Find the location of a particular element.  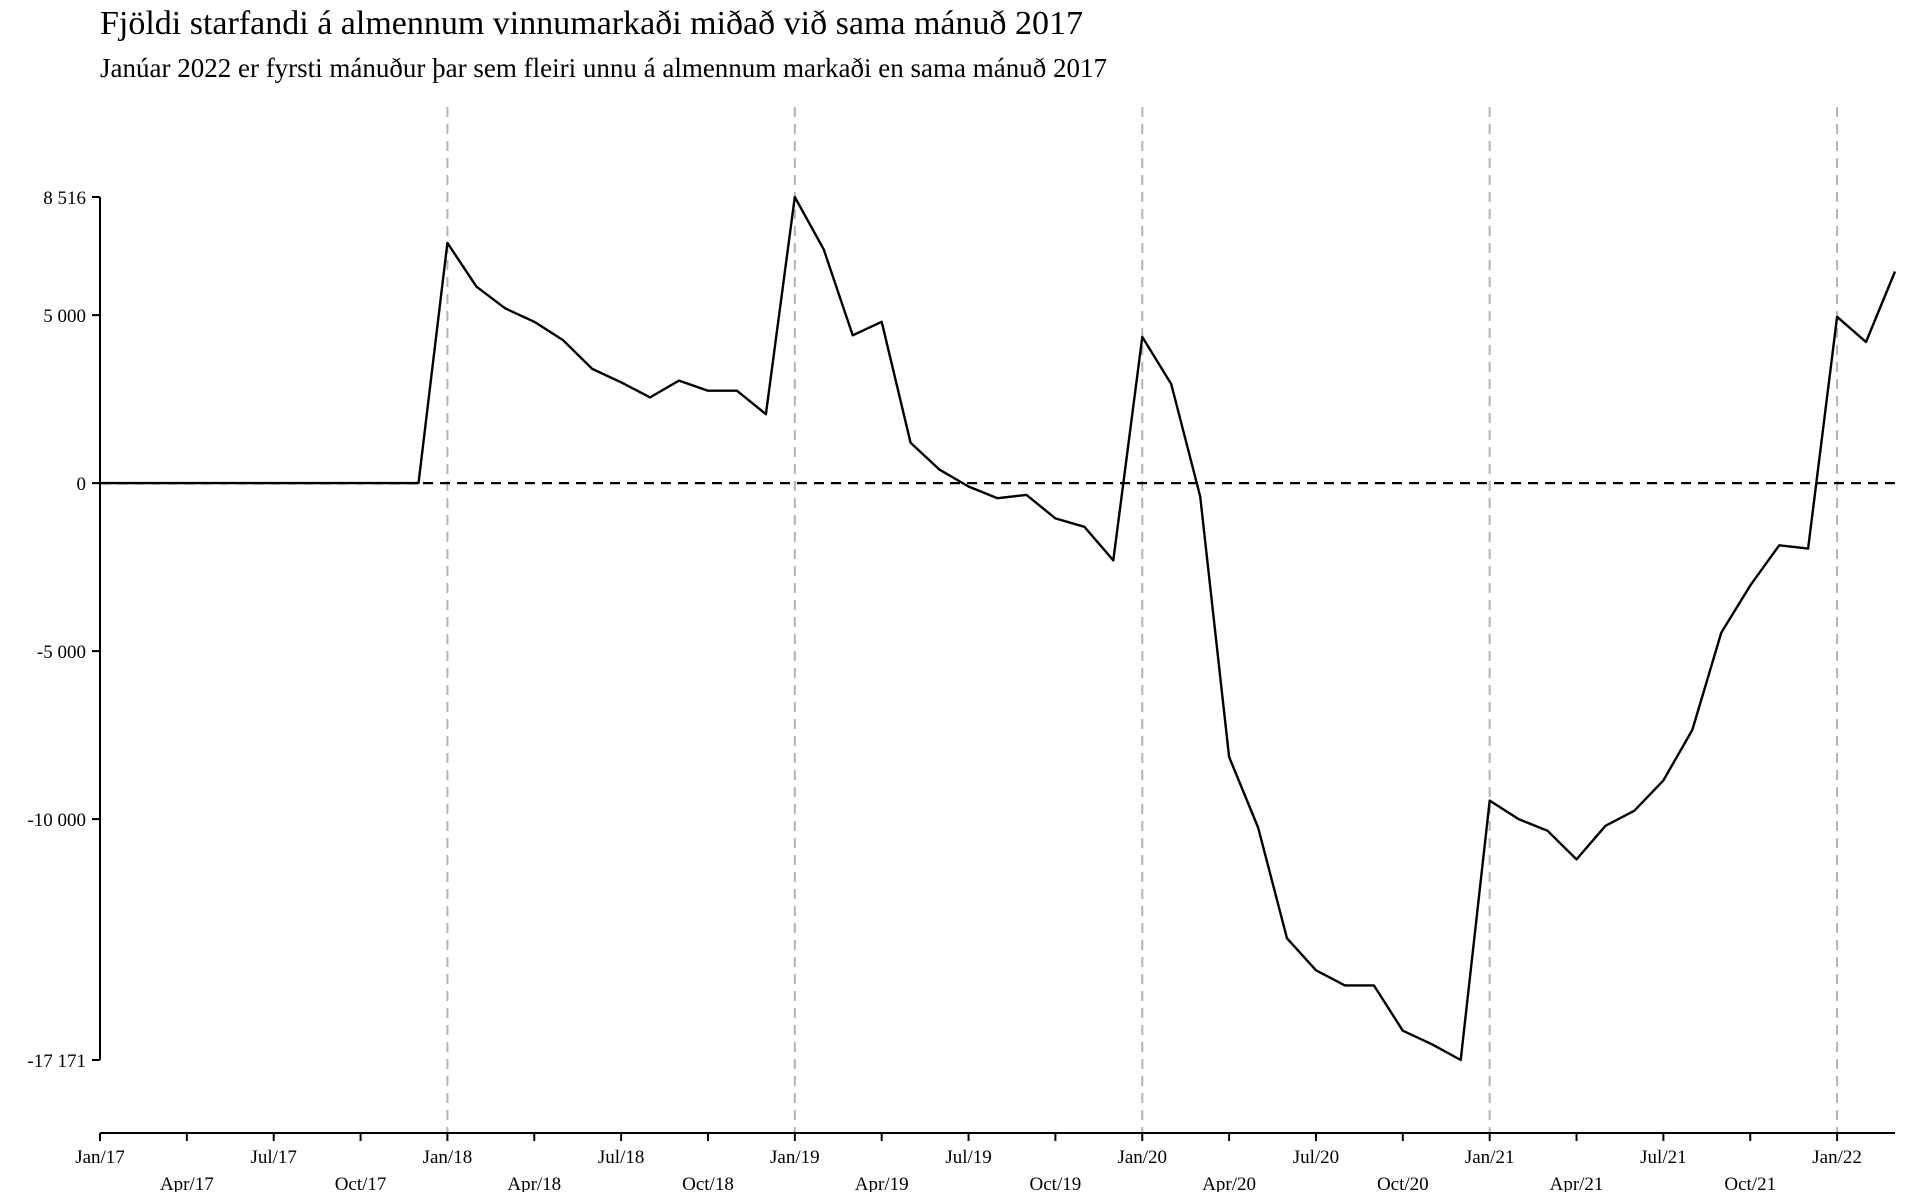

x-tick-label: Jul/18 is located at coordinates (621, 1157).